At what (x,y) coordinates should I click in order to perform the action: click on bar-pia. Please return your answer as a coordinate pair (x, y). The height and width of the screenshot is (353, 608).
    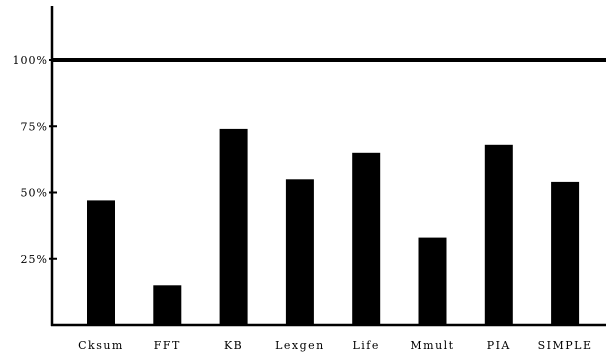
    Looking at the image, I should click on (498, 234).